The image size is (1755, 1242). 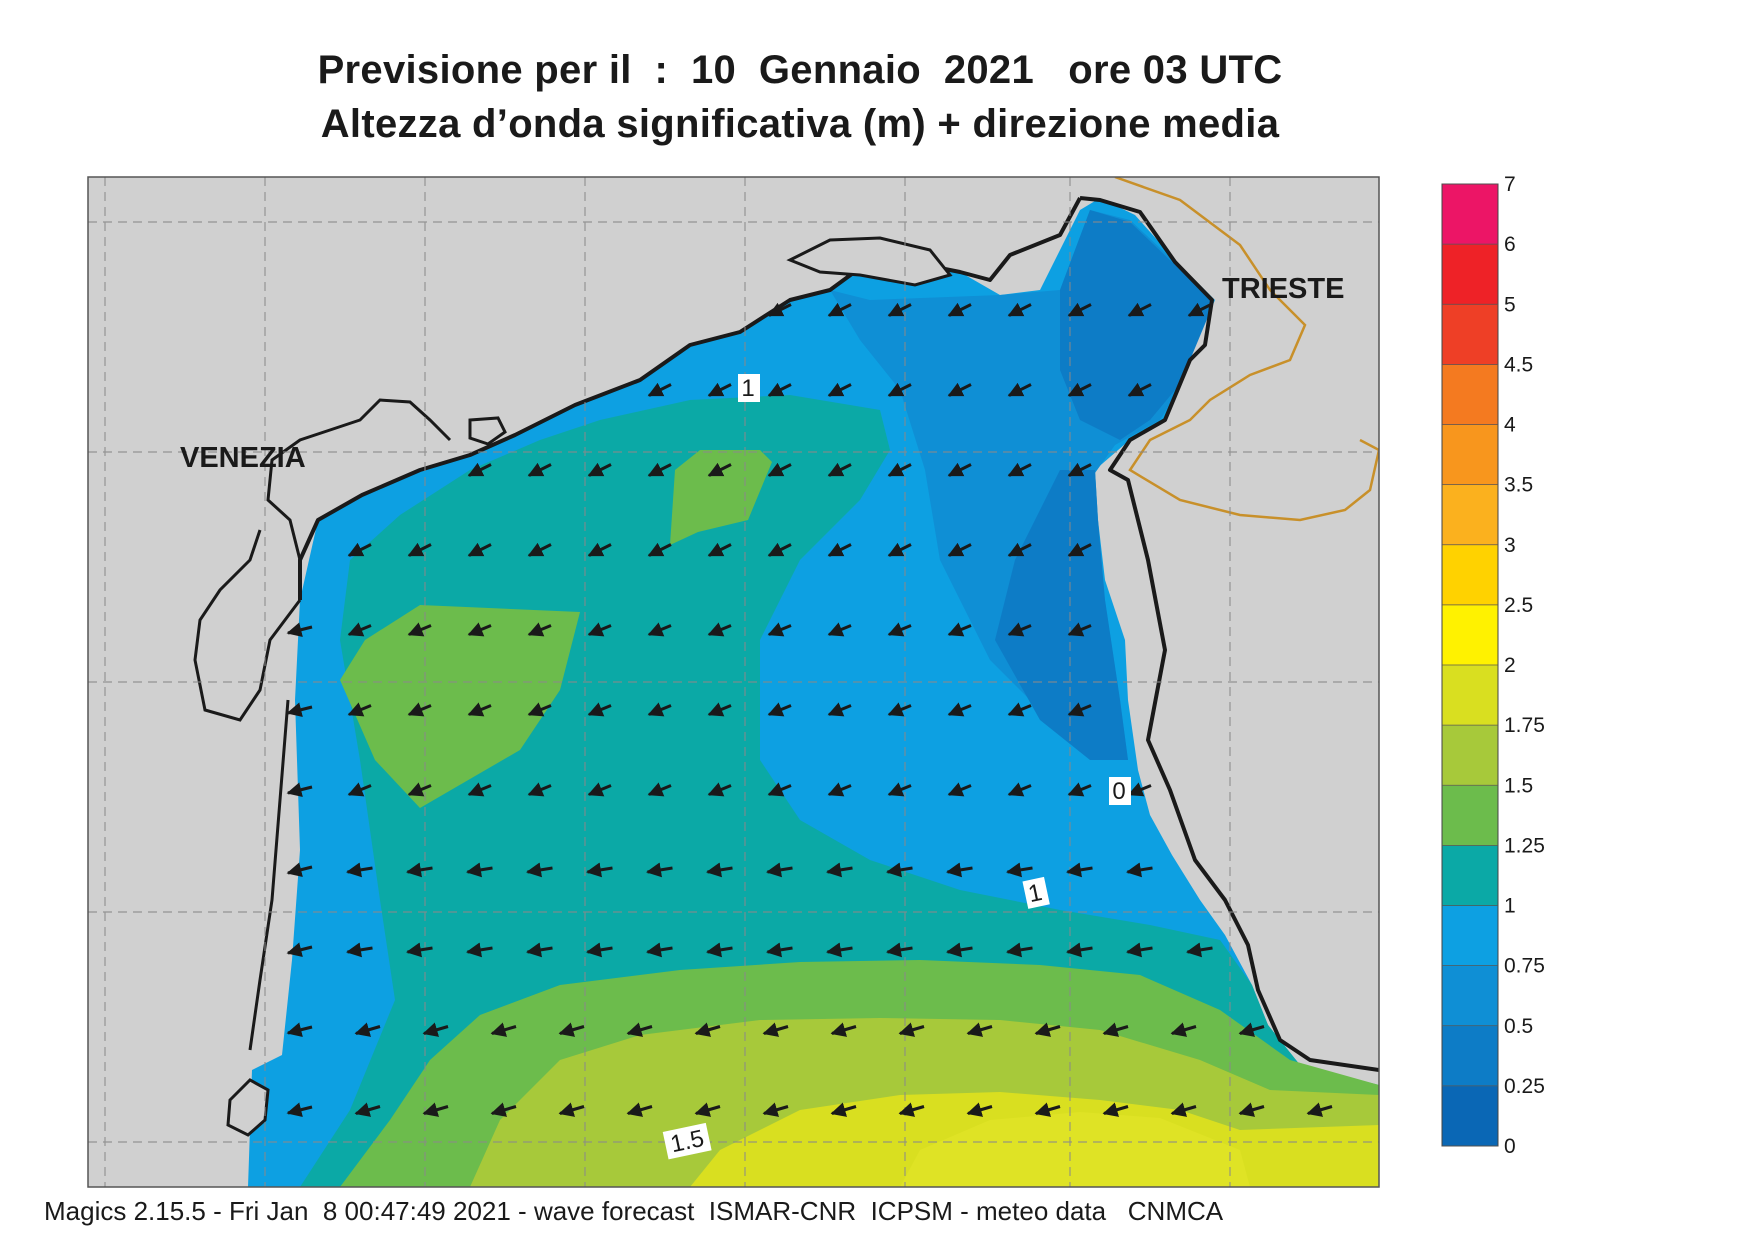 What do you see at coordinates (460, 706) in the screenshot?
I see `wave-zone-1.25-west` at bounding box center [460, 706].